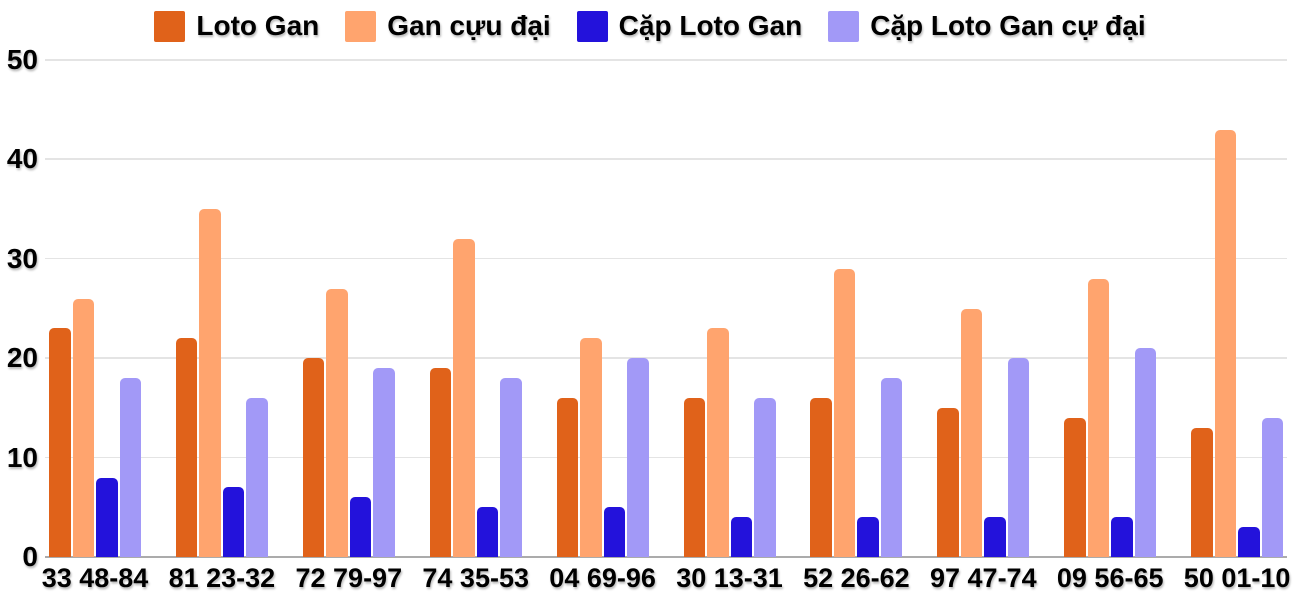 The width and height of the screenshot is (1300, 600). Describe the element at coordinates (602, 578) in the screenshot. I see `x-tick-label: 04 69-96` at that location.